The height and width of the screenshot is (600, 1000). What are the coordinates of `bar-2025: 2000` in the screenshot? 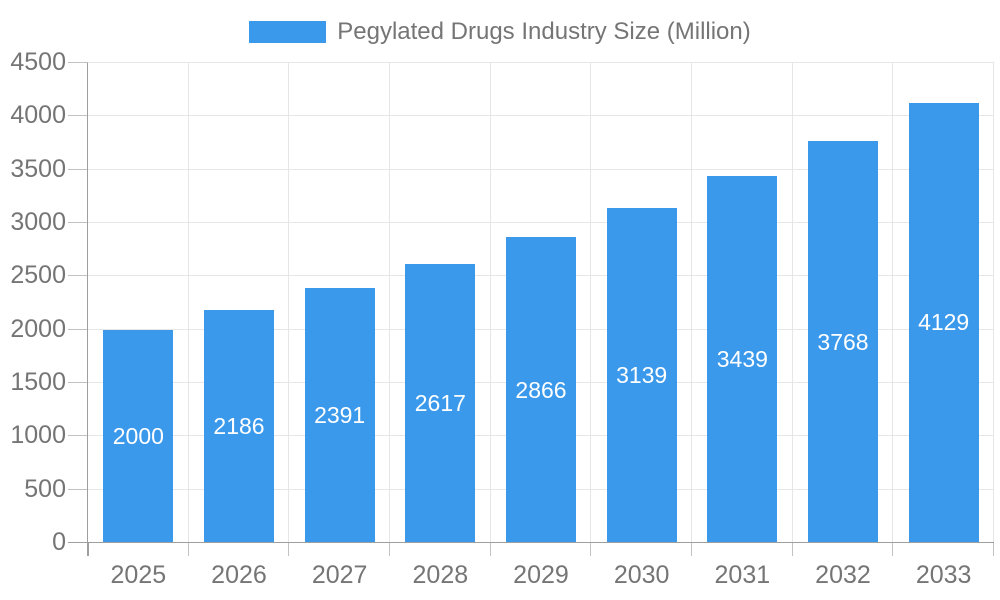 It's located at (138, 436).